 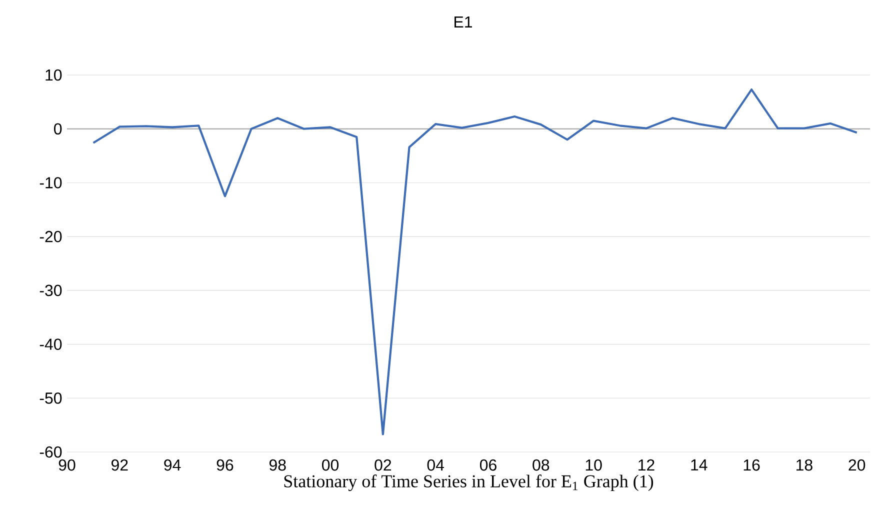 I want to click on y-tick-label: 0, so click(x=58, y=129).